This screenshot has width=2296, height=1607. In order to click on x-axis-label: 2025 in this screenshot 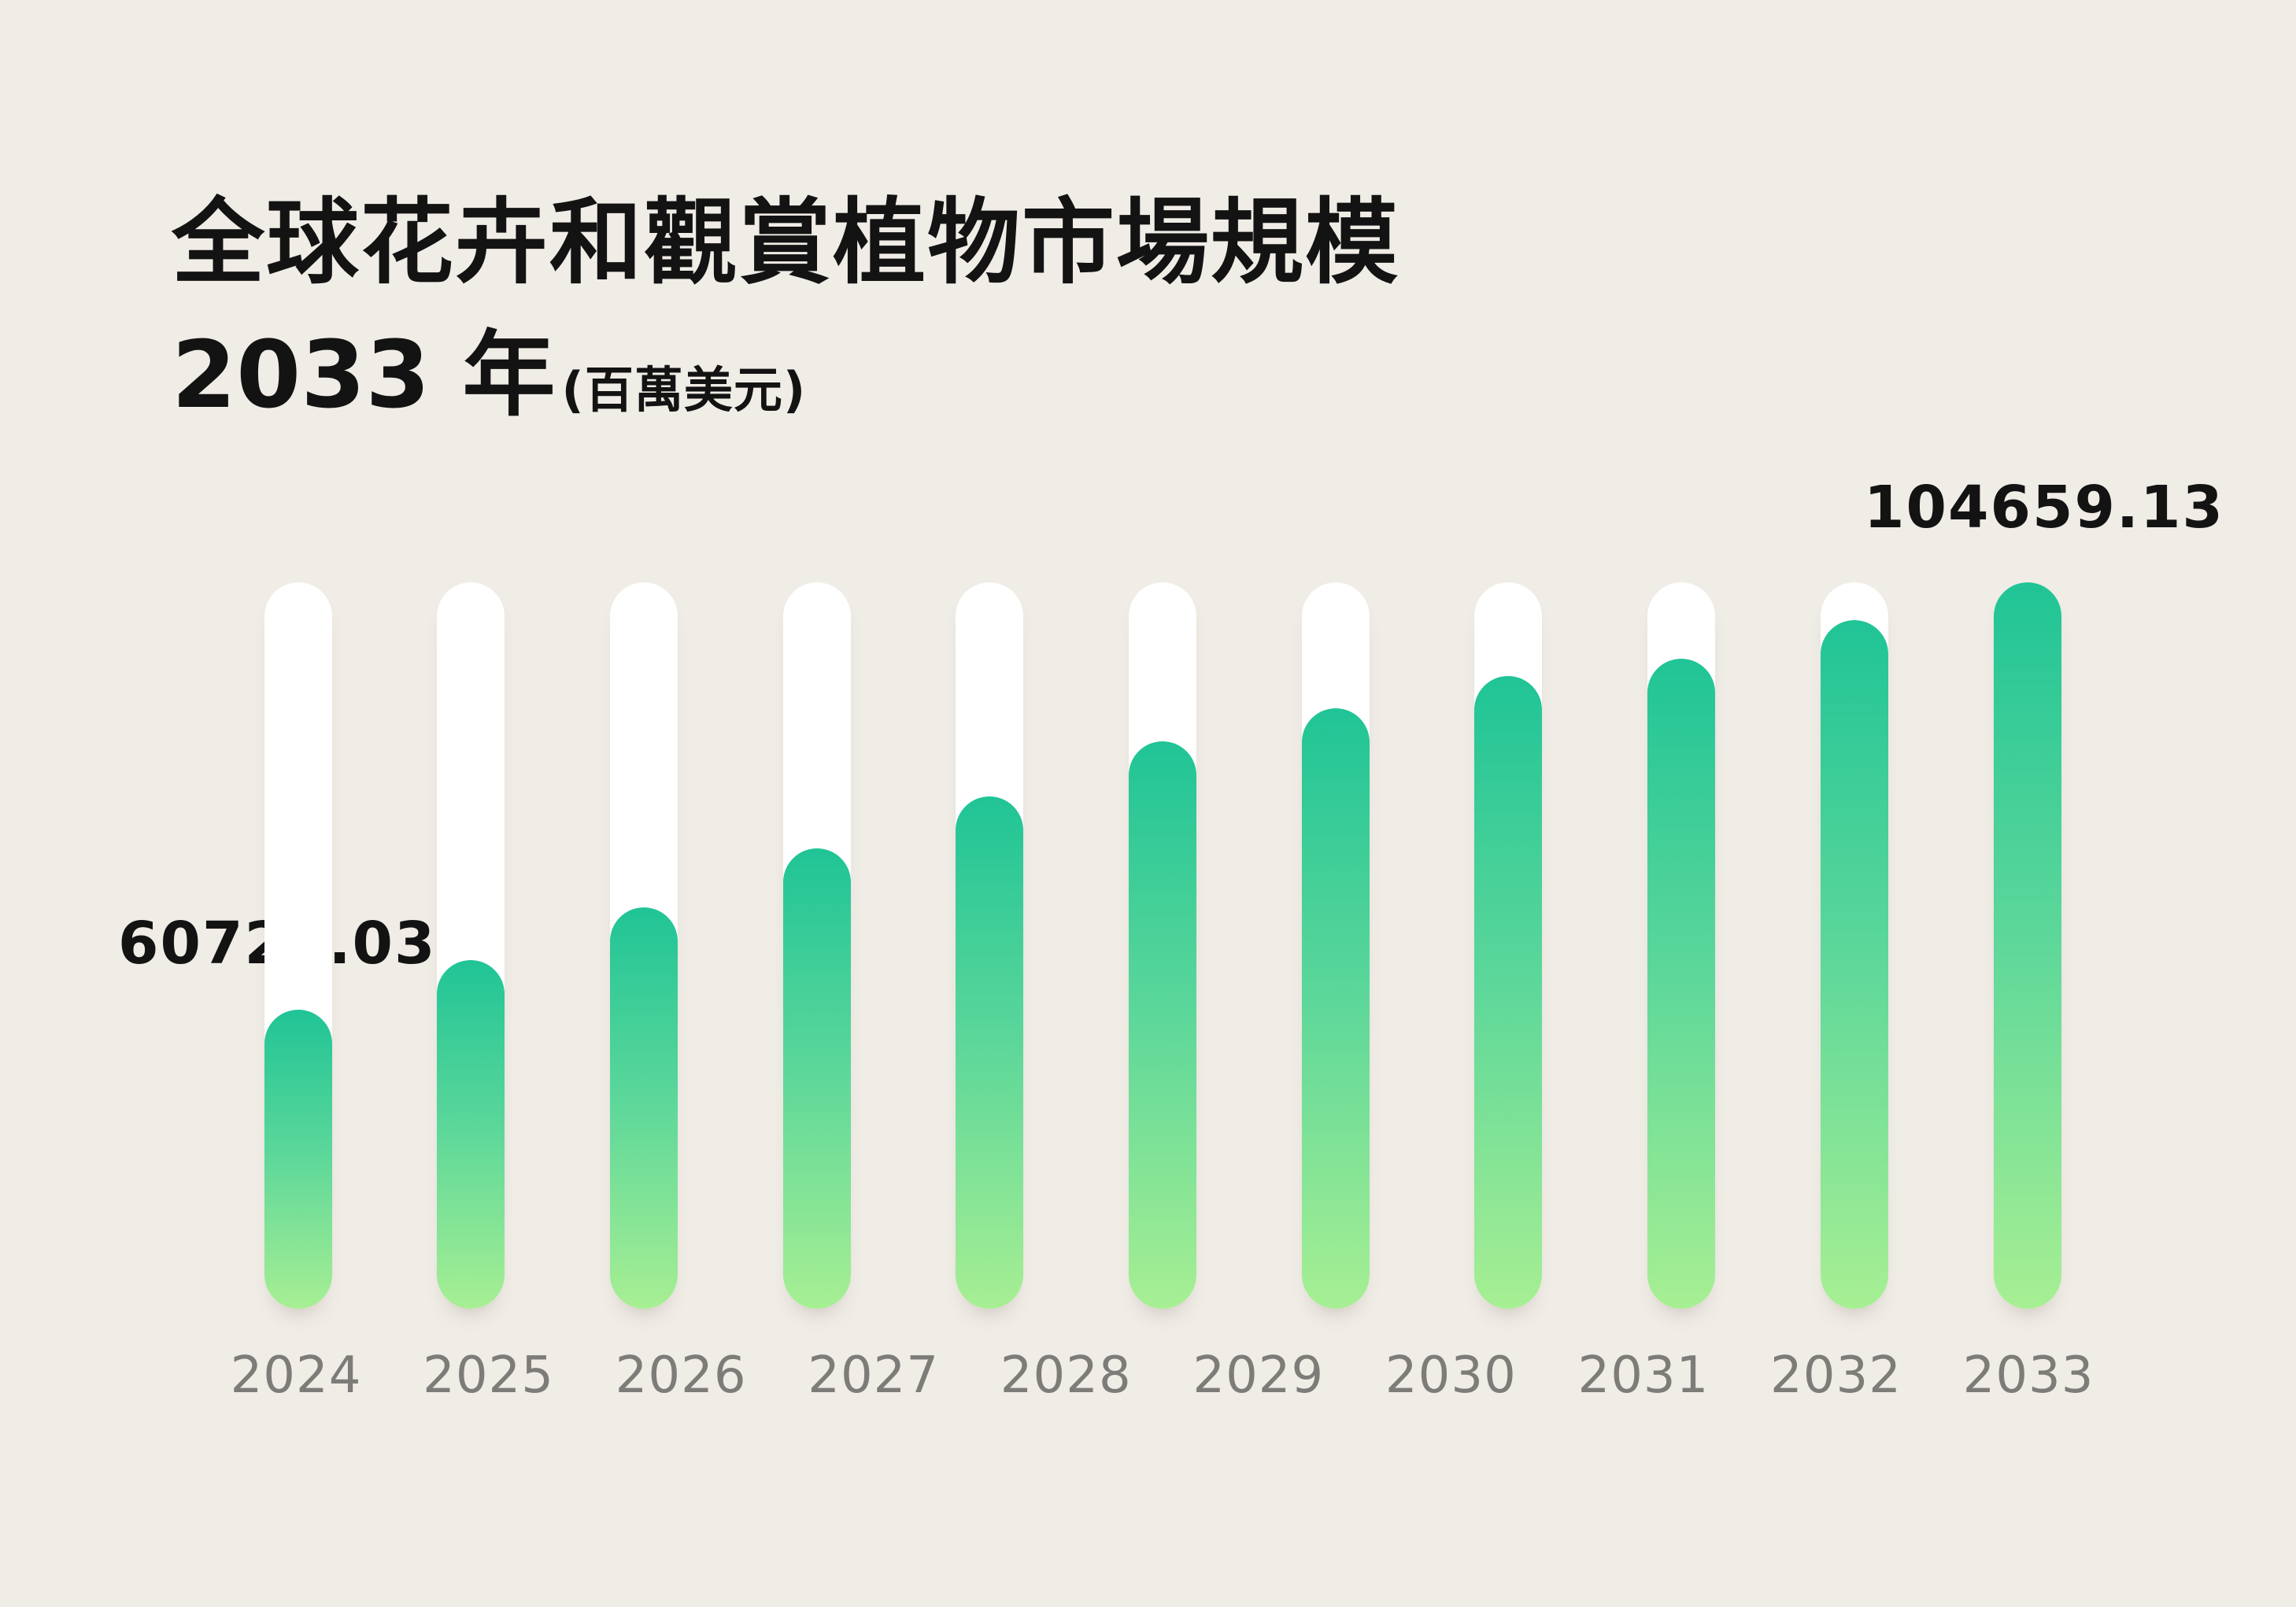, I will do `click(488, 1376)`.